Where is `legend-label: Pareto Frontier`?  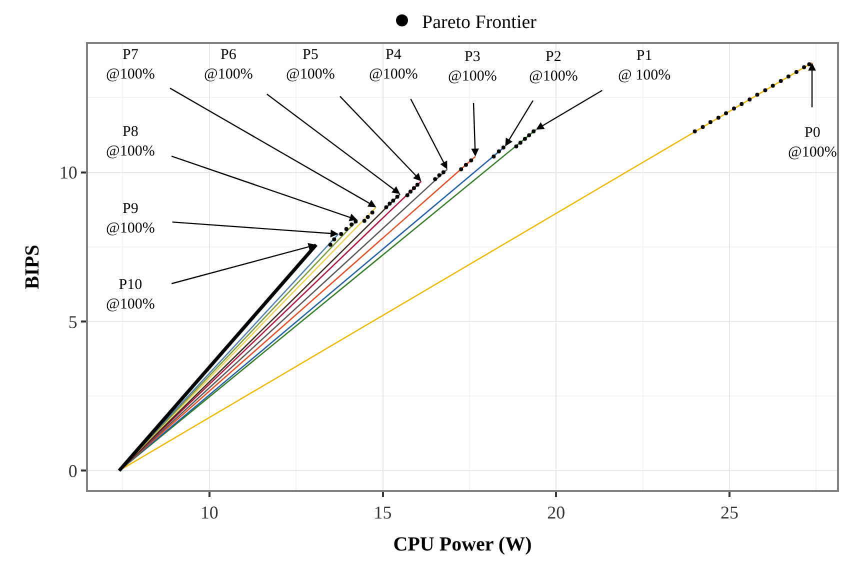 legend-label: Pareto Frontier is located at coordinates (480, 22).